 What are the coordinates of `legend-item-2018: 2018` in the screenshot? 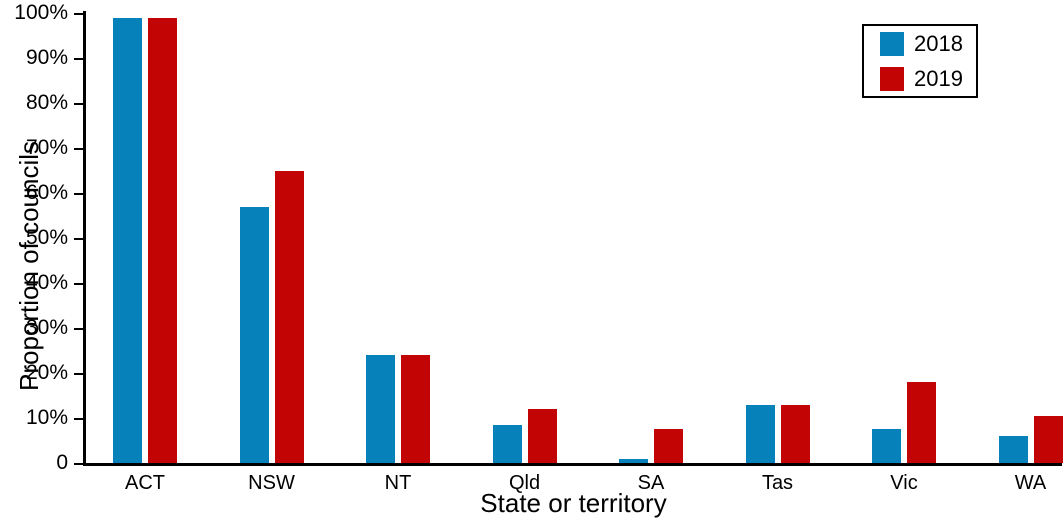 It's located at (928, 43).